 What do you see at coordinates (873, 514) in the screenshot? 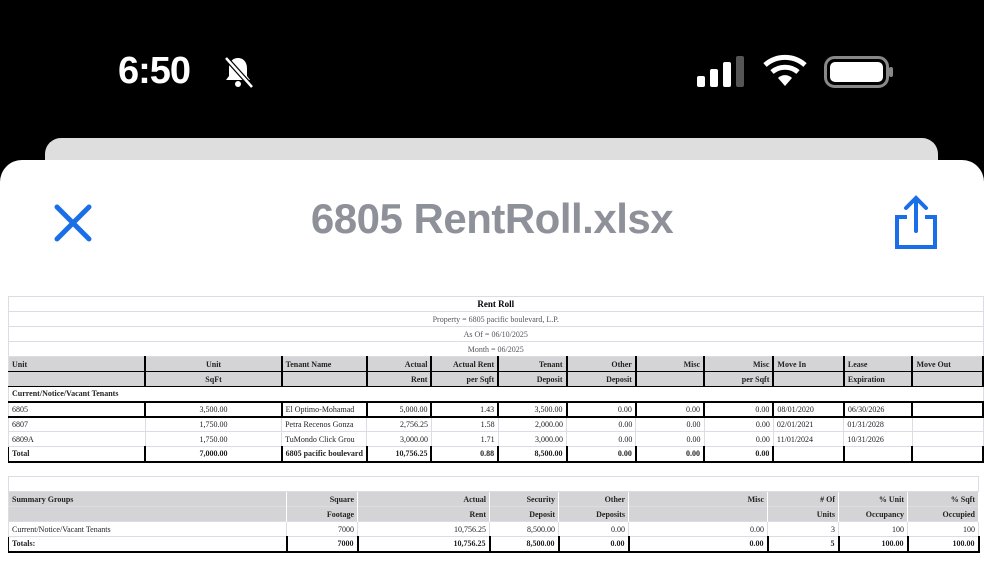
I see `cell: Occupancy` at bounding box center [873, 514].